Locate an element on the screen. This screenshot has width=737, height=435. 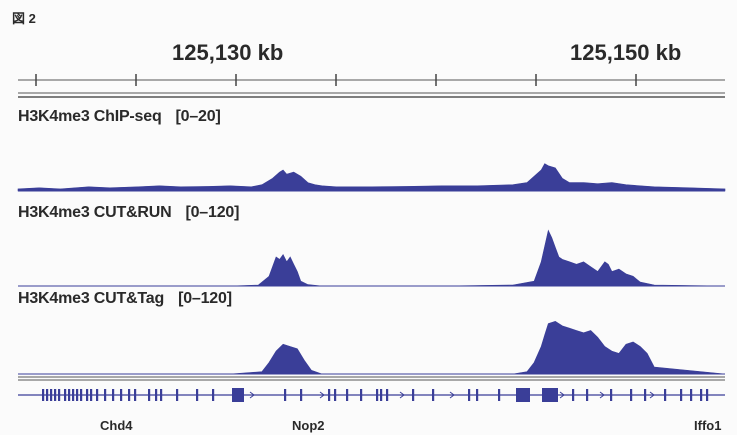
track-range-chipseq: [0–20] is located at coordinates (198, 116).